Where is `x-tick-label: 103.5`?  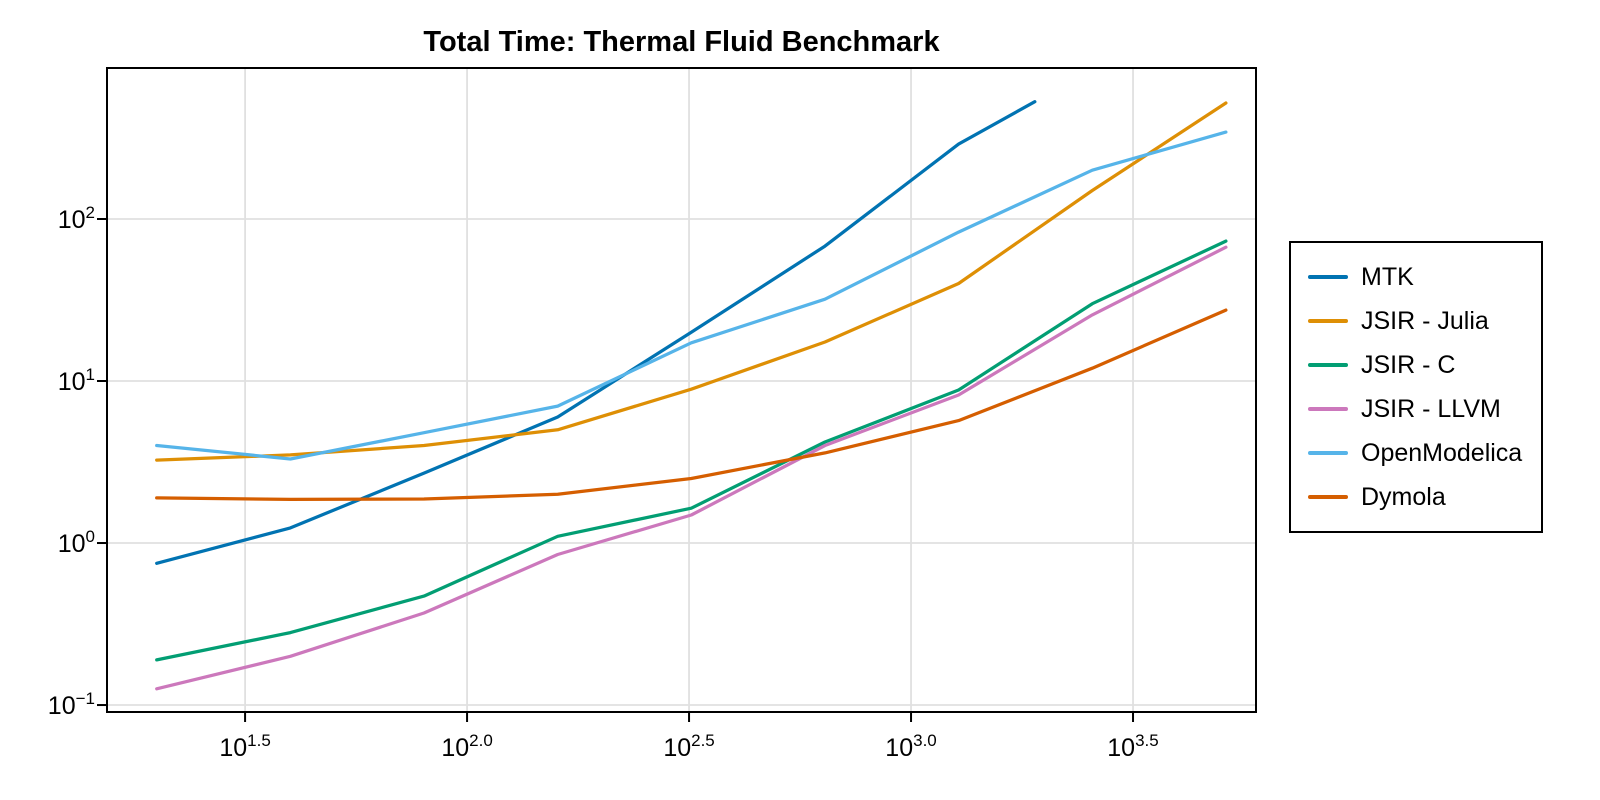 x-tick-label: 103.5 is located at coordinates (1132, 746).